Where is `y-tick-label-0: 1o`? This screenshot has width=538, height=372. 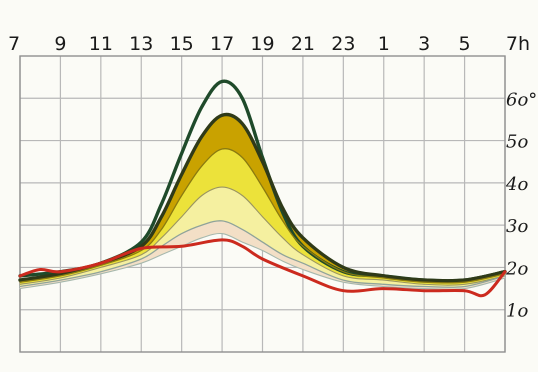 y-tick-label-0: 1o is located at coordinates (517, 311).